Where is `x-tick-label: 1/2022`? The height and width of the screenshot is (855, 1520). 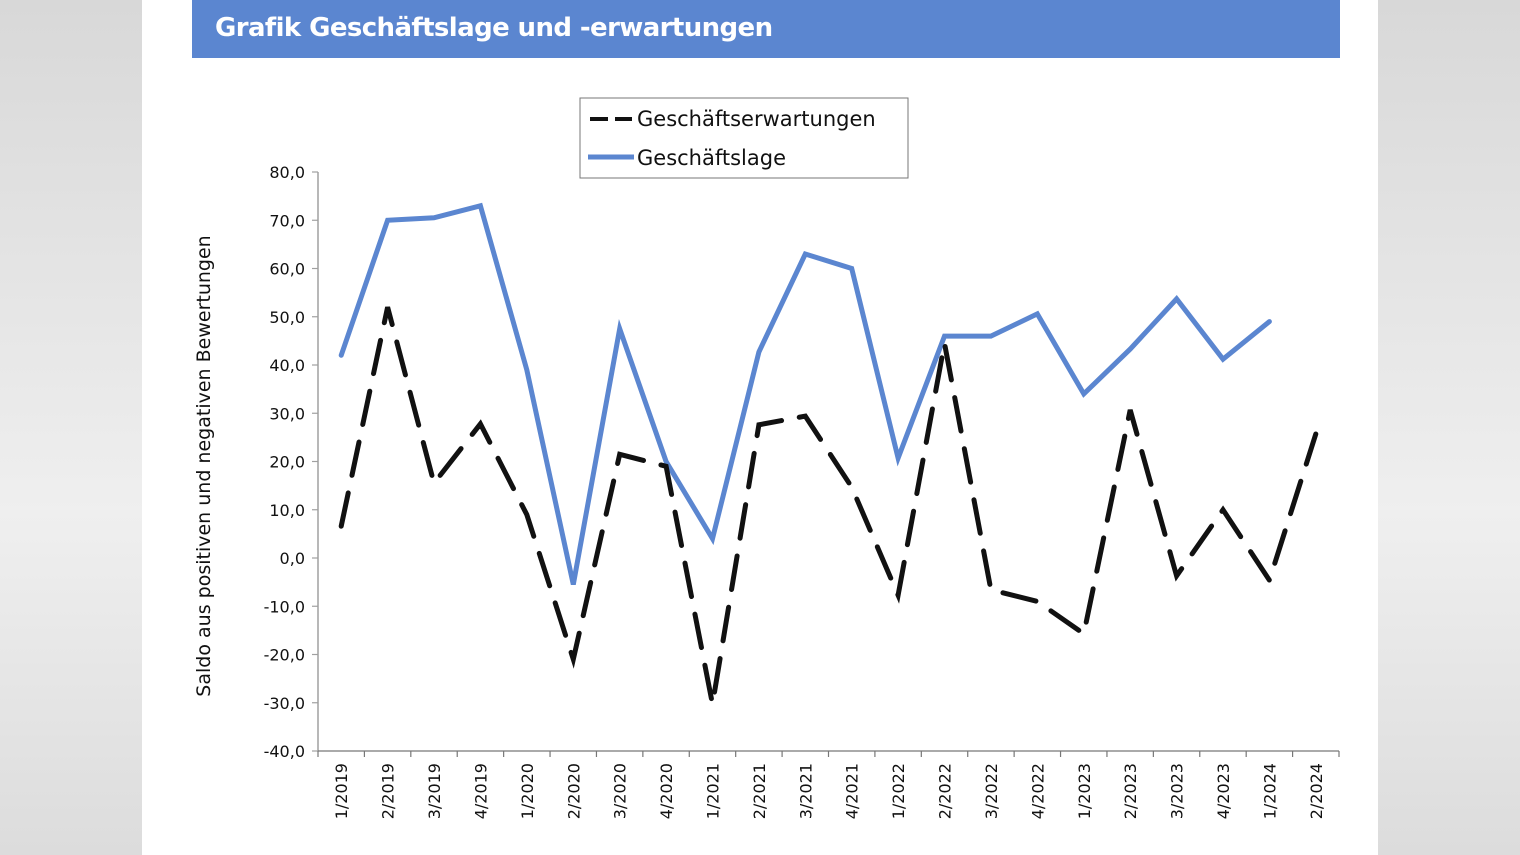
x-tick-label: 1/2022 is located at coordinates (898, 791).